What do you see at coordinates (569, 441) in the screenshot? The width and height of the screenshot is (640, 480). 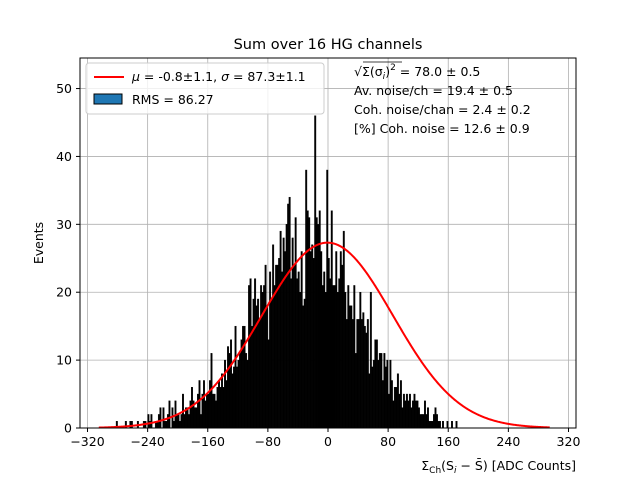 I see `x-tick-label: 320` at bounding box center [569, 441].